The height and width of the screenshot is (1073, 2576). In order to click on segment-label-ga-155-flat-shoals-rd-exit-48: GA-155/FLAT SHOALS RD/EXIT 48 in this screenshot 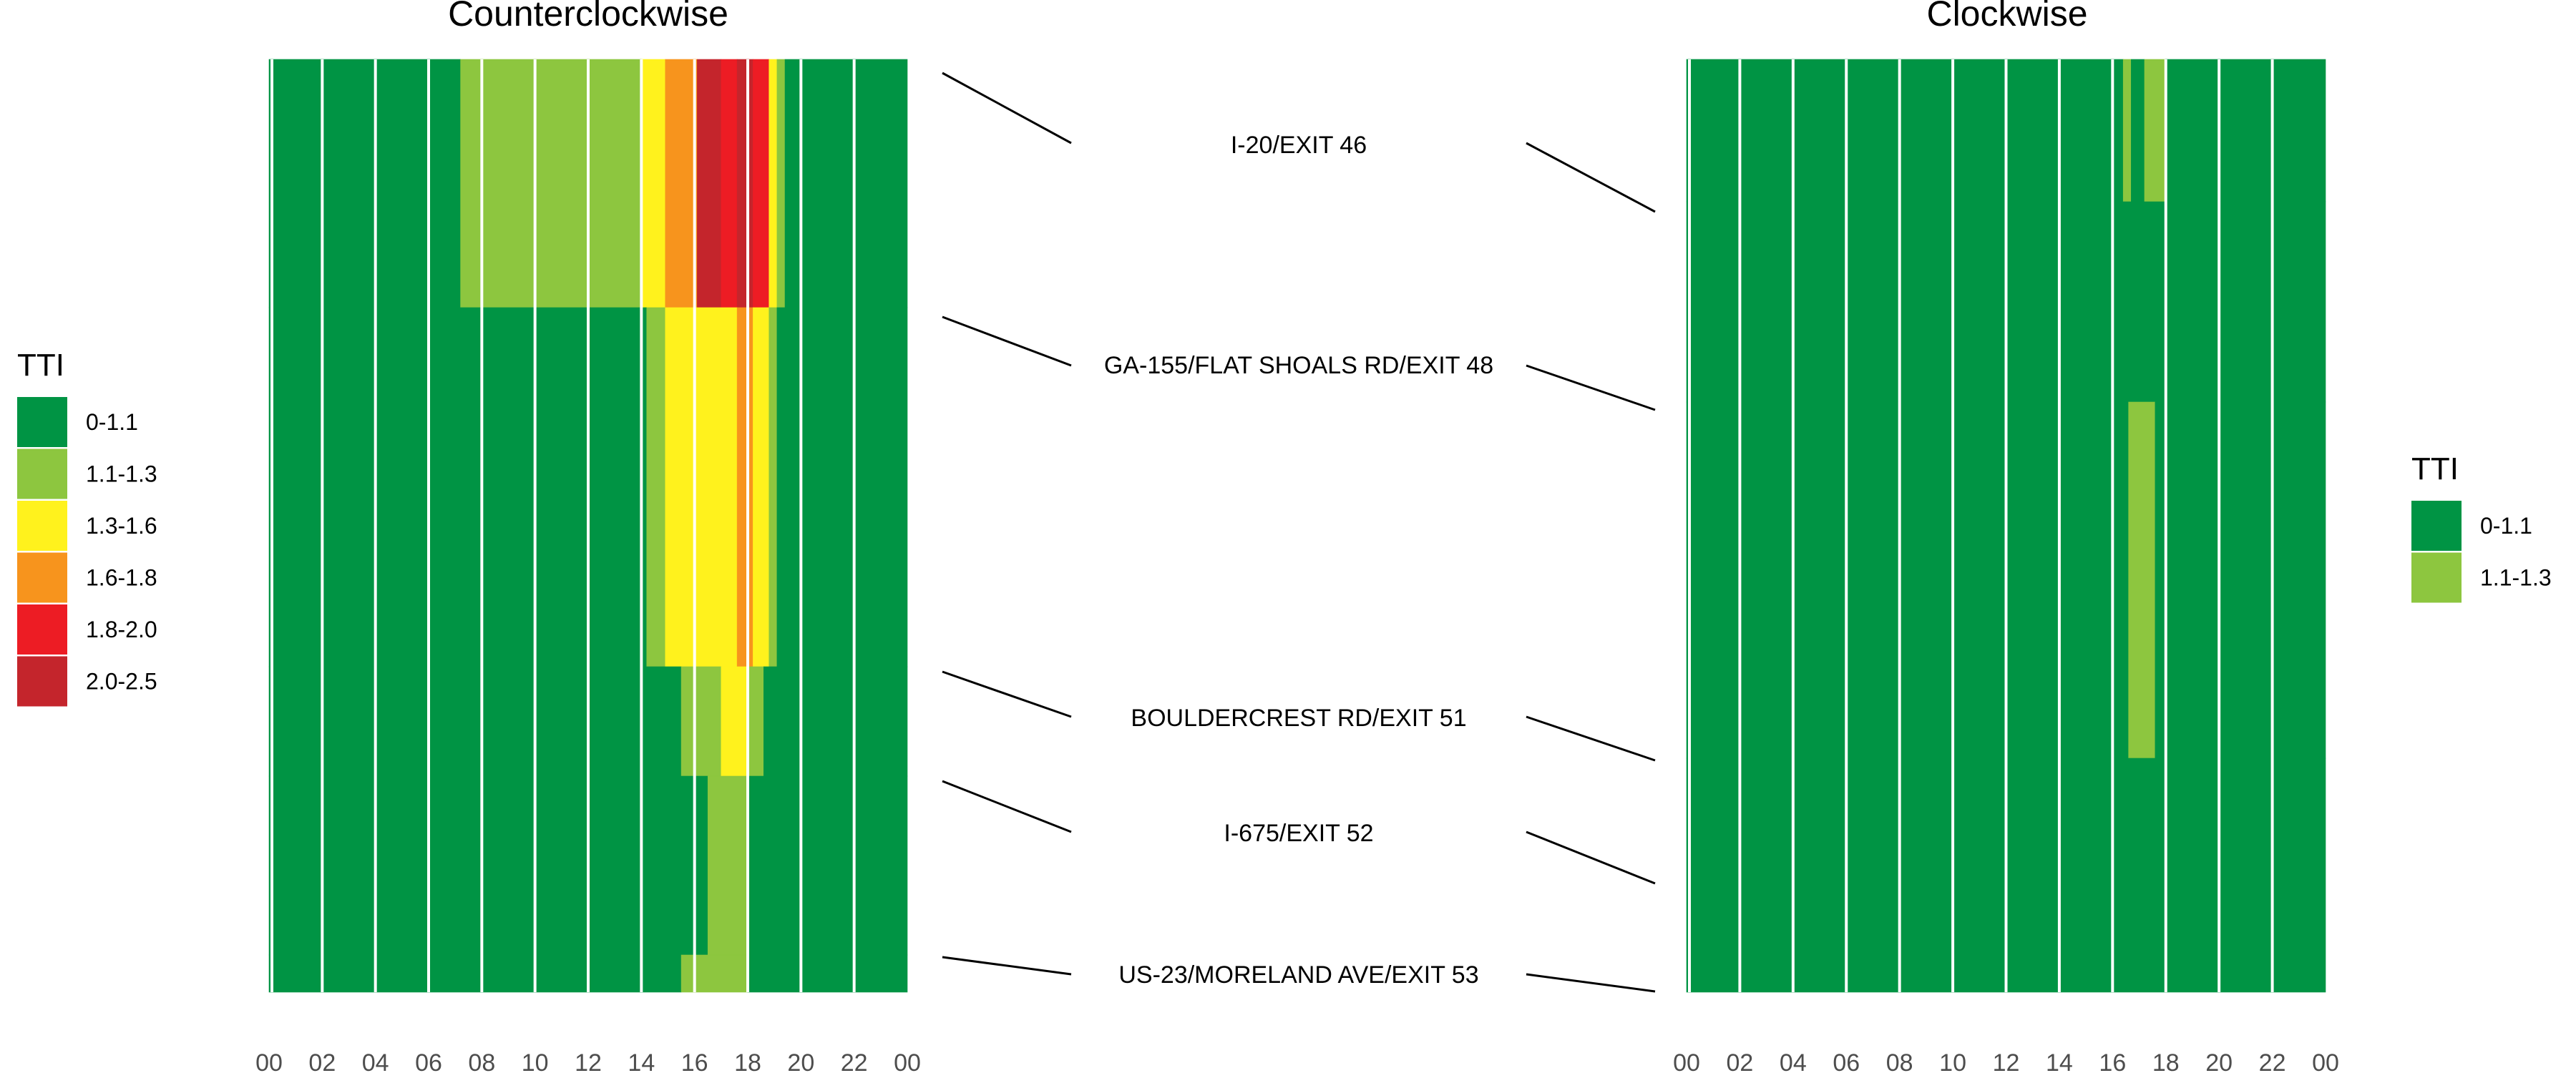, I will do `click(1298, 365)`.